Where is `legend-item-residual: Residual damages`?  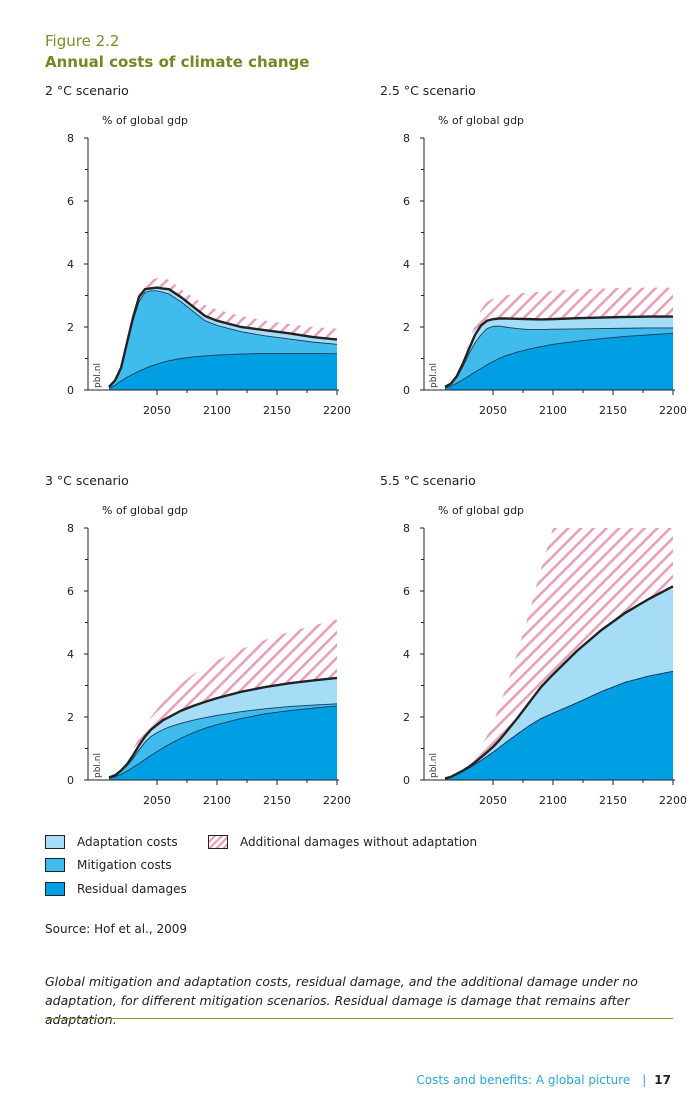
legend-item-residual: Residual damages is located at coordinates (116, 889).